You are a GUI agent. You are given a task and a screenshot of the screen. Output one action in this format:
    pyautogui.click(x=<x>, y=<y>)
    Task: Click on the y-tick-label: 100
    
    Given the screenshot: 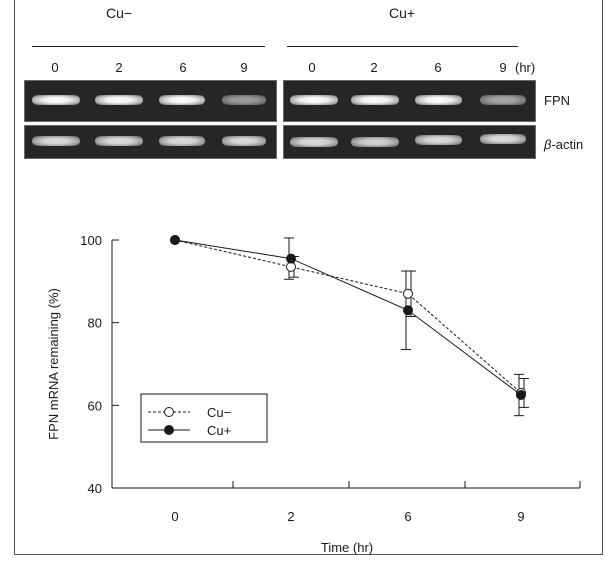 What is the action you would take?
    pyautogui.click(x=91, y=240)
    